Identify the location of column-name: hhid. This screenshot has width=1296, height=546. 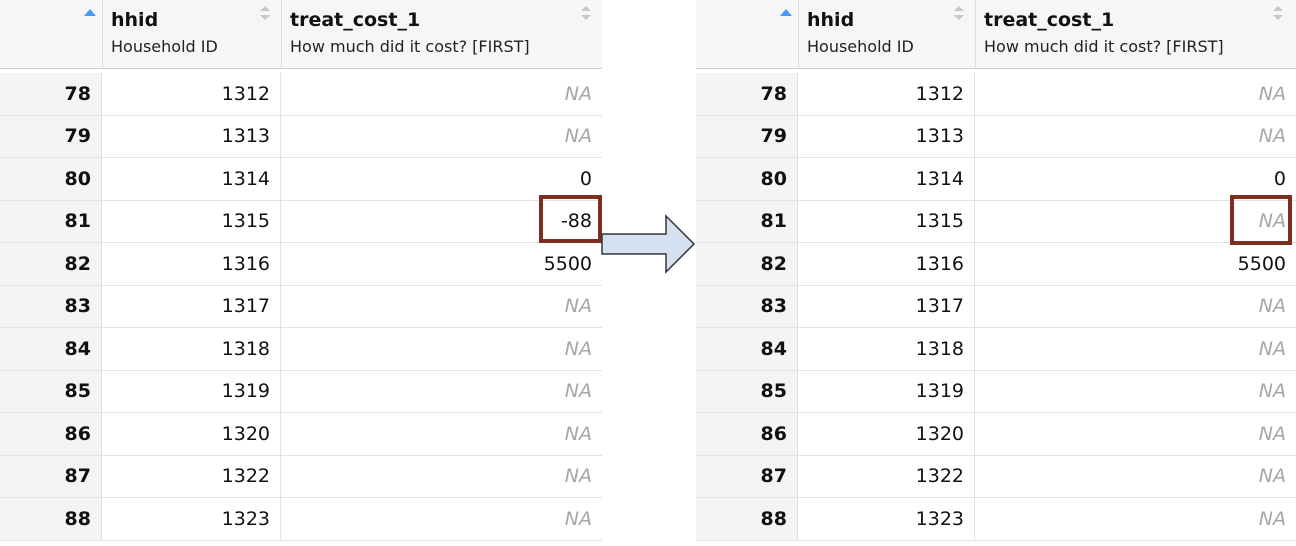
(135, 20).